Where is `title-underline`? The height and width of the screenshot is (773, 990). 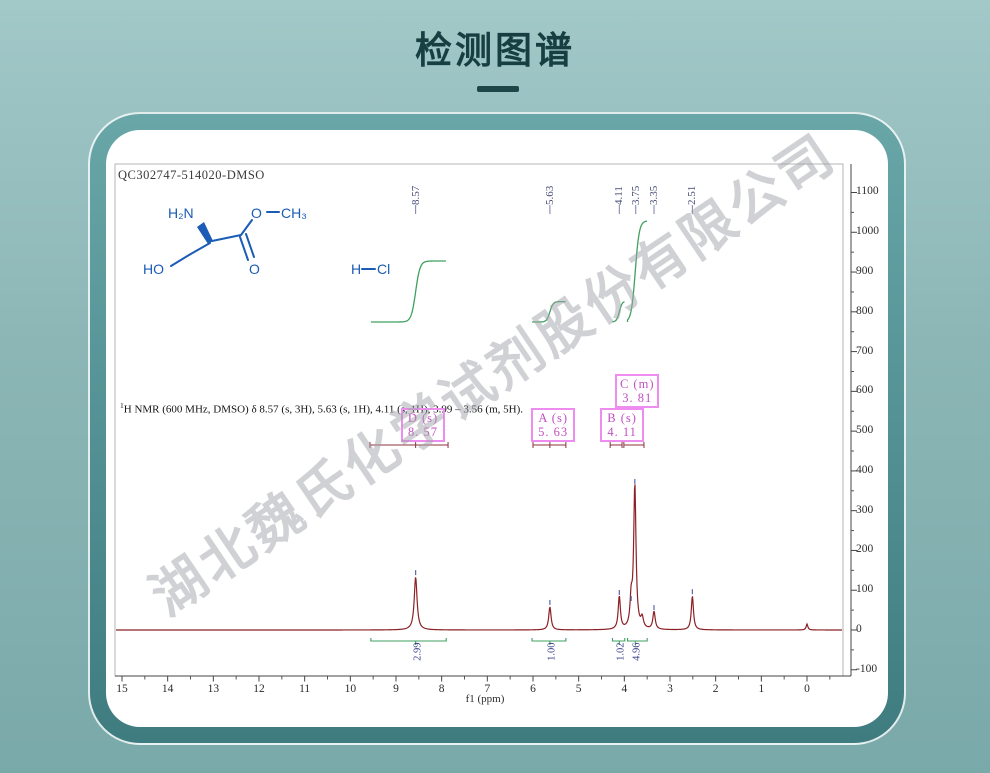 title-underline is located at coordinates (498, 89).